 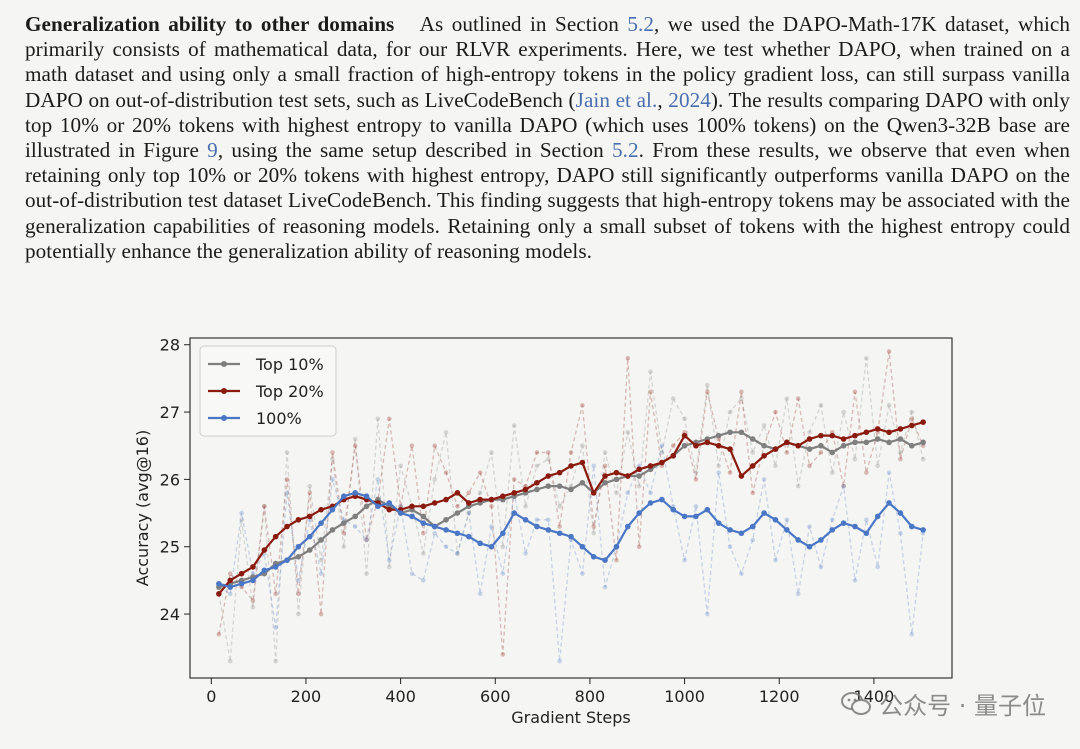 What do you see at coordinates (210, 24) in the screenshot?
I see `paragraph-heading: Generalization ability to other domains` at bounding box center [210, 24].